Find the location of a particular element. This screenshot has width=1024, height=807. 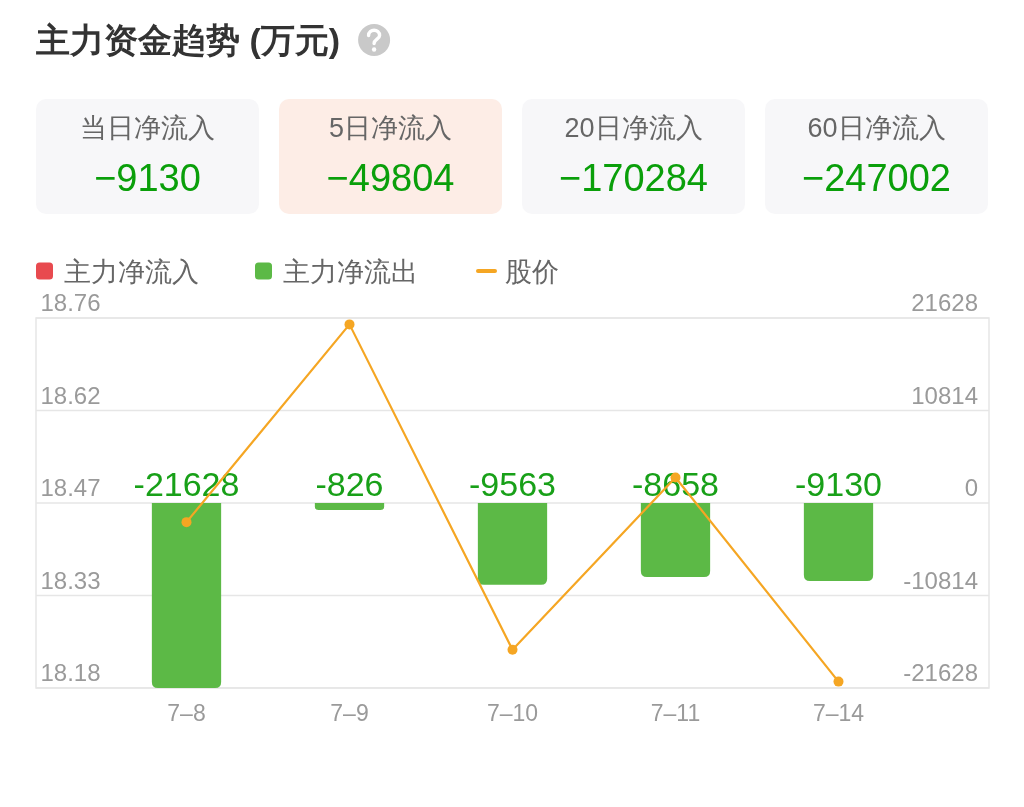

y-tick-label: 18.47 is located at coordinates (70, 487).